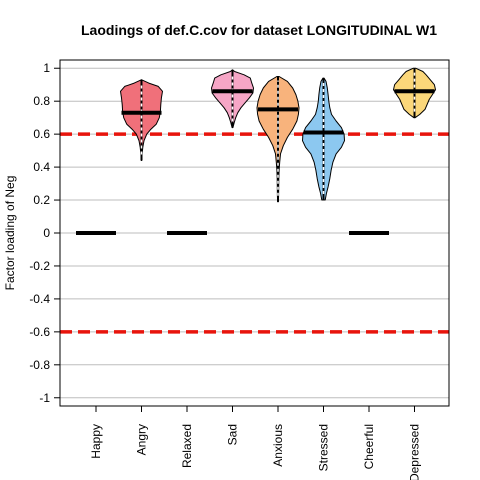 This screenshot has width=480, height=480. What do you see at coordinates (324, 447) in the screenshot?
I see `x-tick-label: Stressed` at bounding box center [324, 447].